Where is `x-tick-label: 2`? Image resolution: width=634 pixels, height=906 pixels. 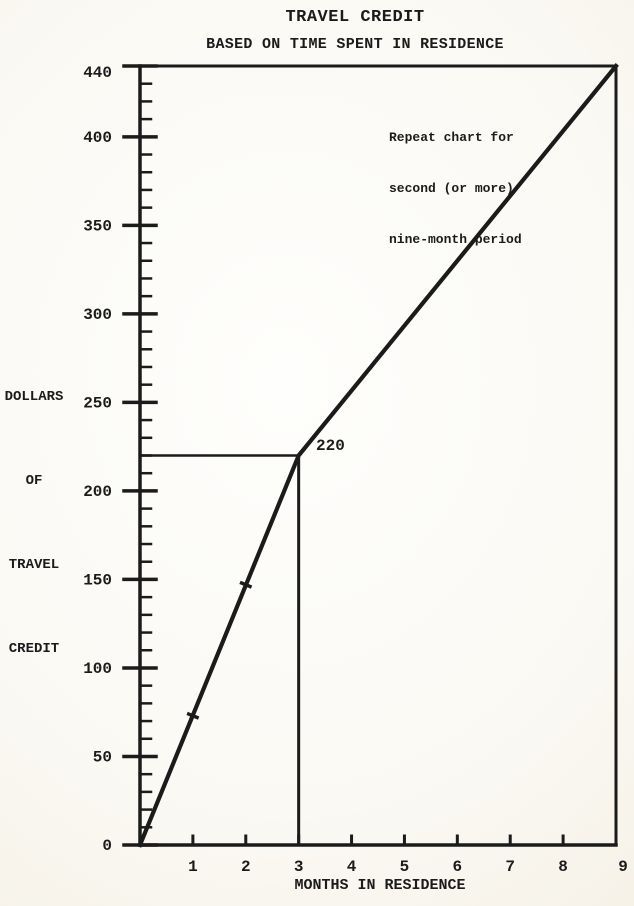 x-tick-label: 2 is located at coordinates (246, 867).